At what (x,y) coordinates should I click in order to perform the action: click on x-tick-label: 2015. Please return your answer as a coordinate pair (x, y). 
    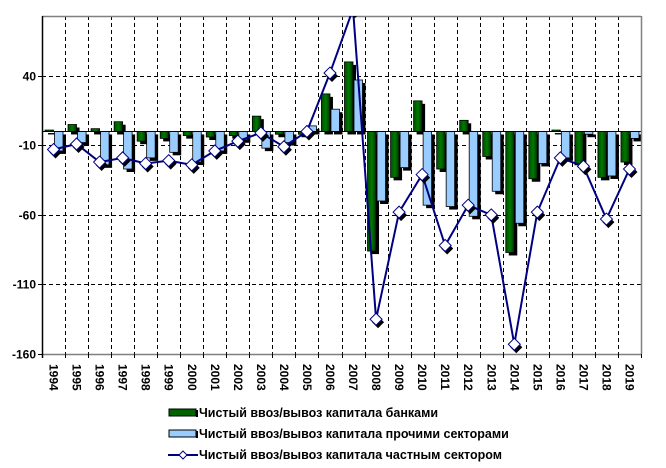
    Looking at the image, I should click on (537, 377).